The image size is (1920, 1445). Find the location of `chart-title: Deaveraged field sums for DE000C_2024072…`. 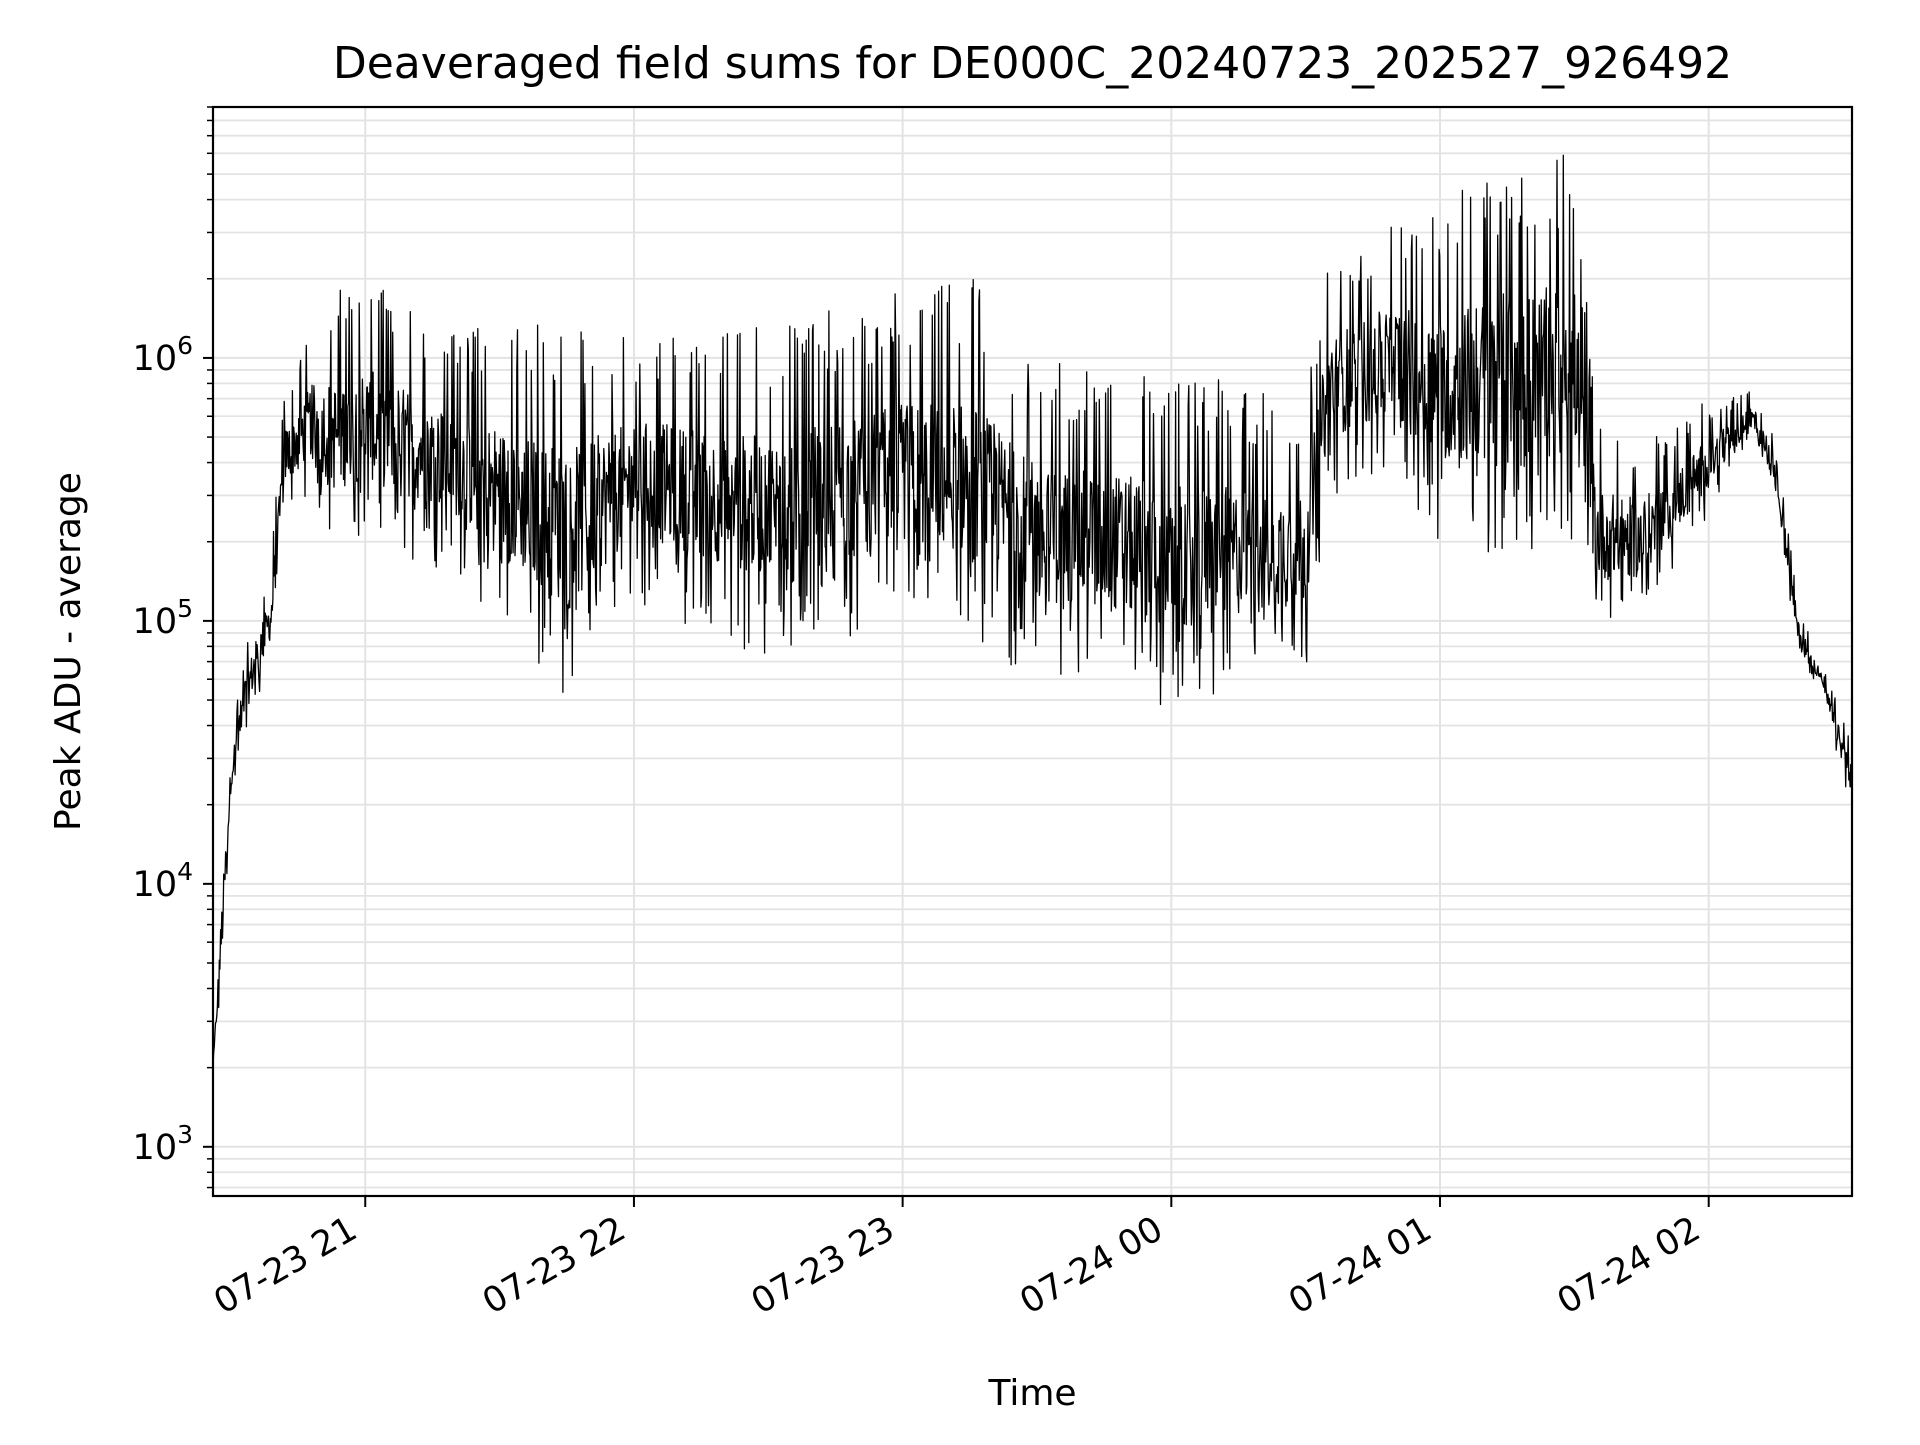

chart-title: Deaveraged field sums for DE000C_2024072… is located at coordinates (1032, 63).